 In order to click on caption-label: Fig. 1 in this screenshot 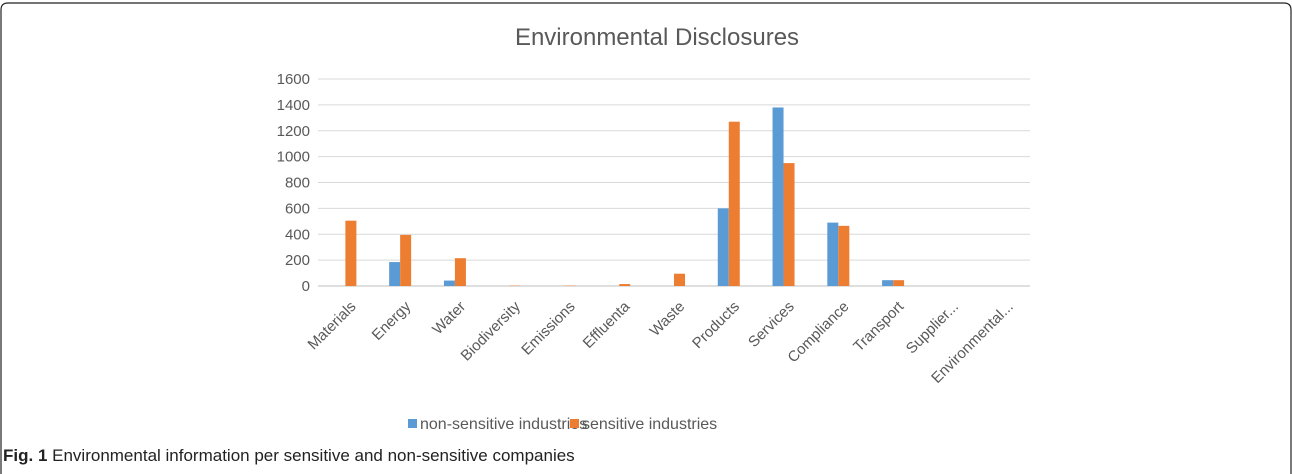, I will do `click(25, 455)`.